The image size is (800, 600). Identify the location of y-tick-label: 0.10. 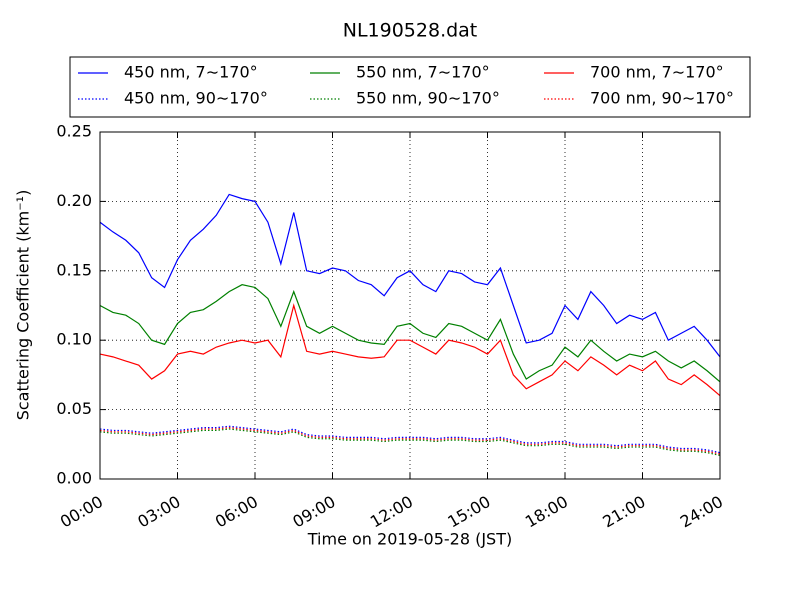
(74, 339).